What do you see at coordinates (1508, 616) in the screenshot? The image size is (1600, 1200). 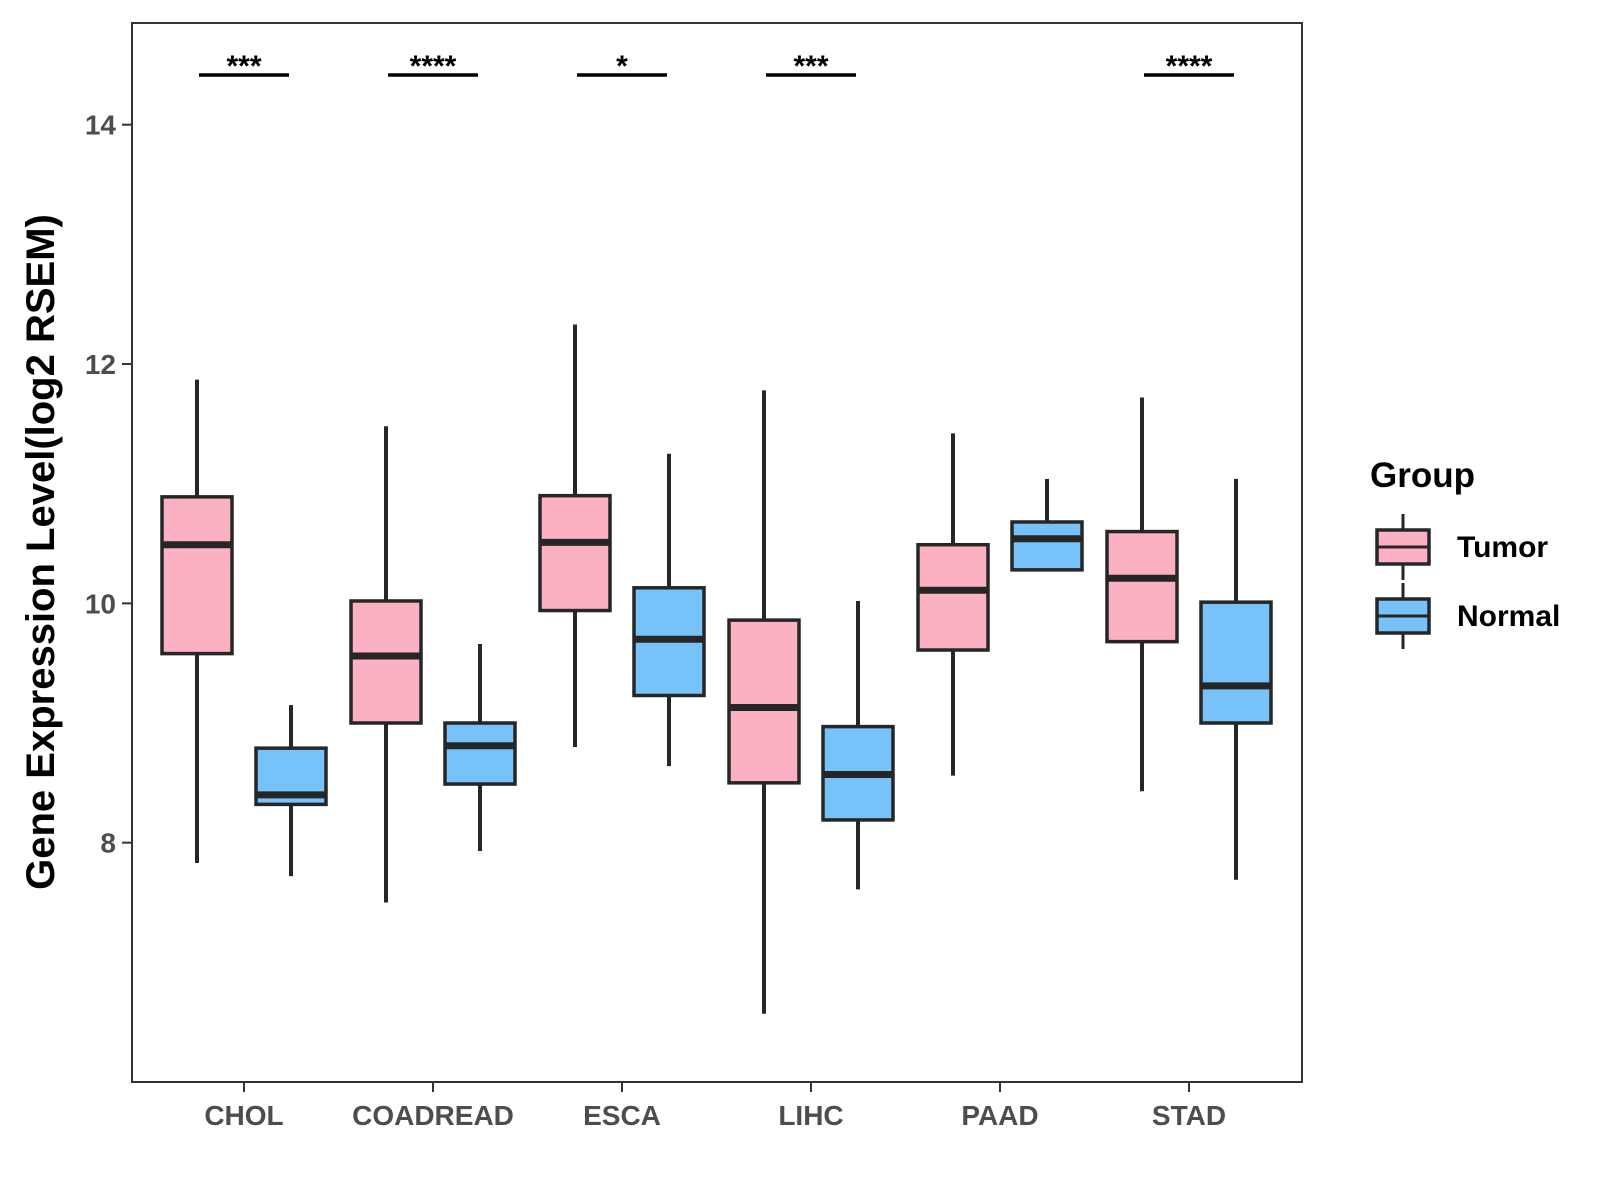 I see `legend-label-normal: Normal` at bounding box center [1508, 616].